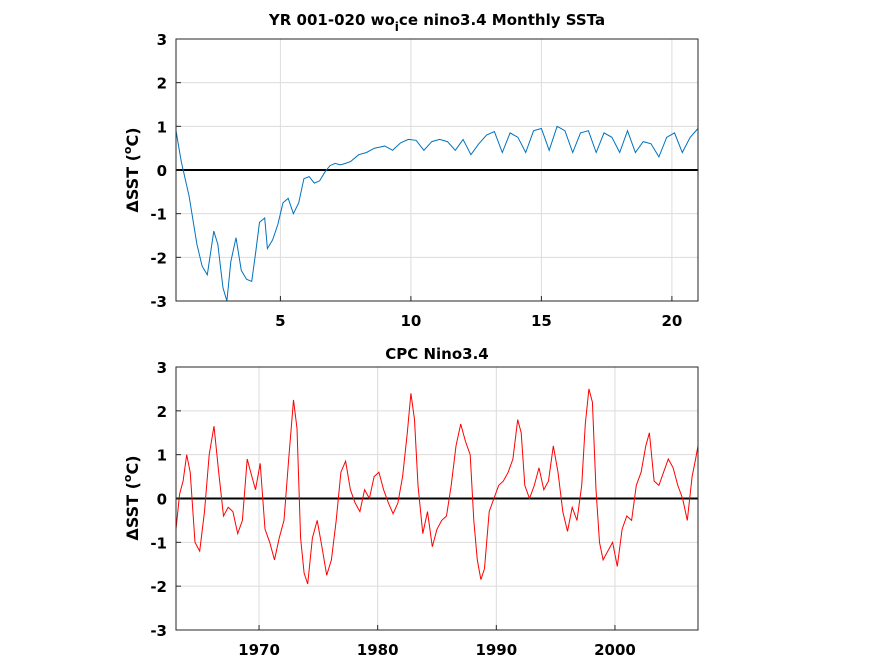 Image resolution: width=875 pixels, height=656 pixels. Describe the element at coordinates (158, 302) in the screenshot. I see `top-y-tick-label: -3` at that location.